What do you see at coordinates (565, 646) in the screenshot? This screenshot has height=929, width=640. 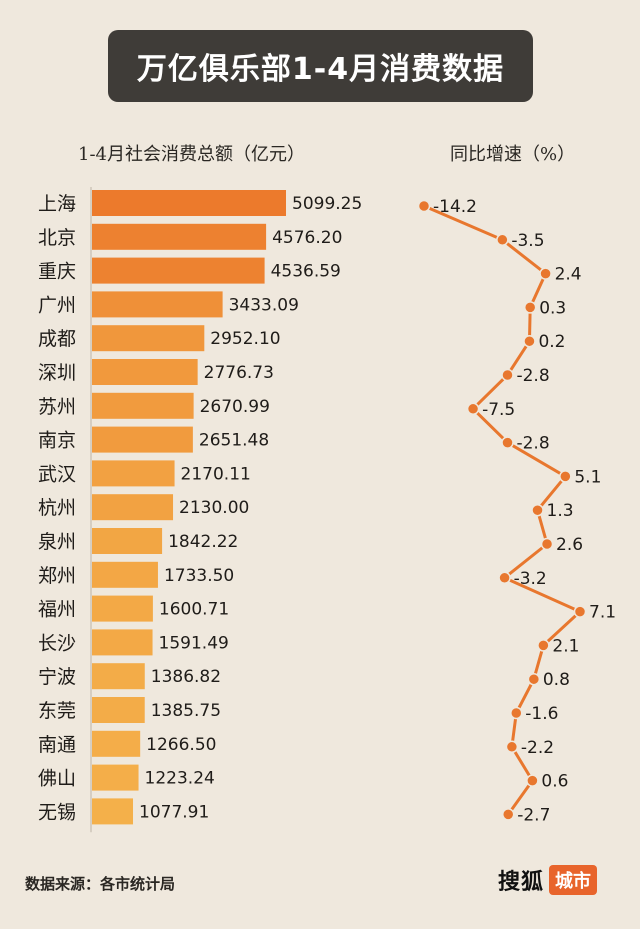 I see `growth-value-label: 2.1` at bounding box center [565, 646].